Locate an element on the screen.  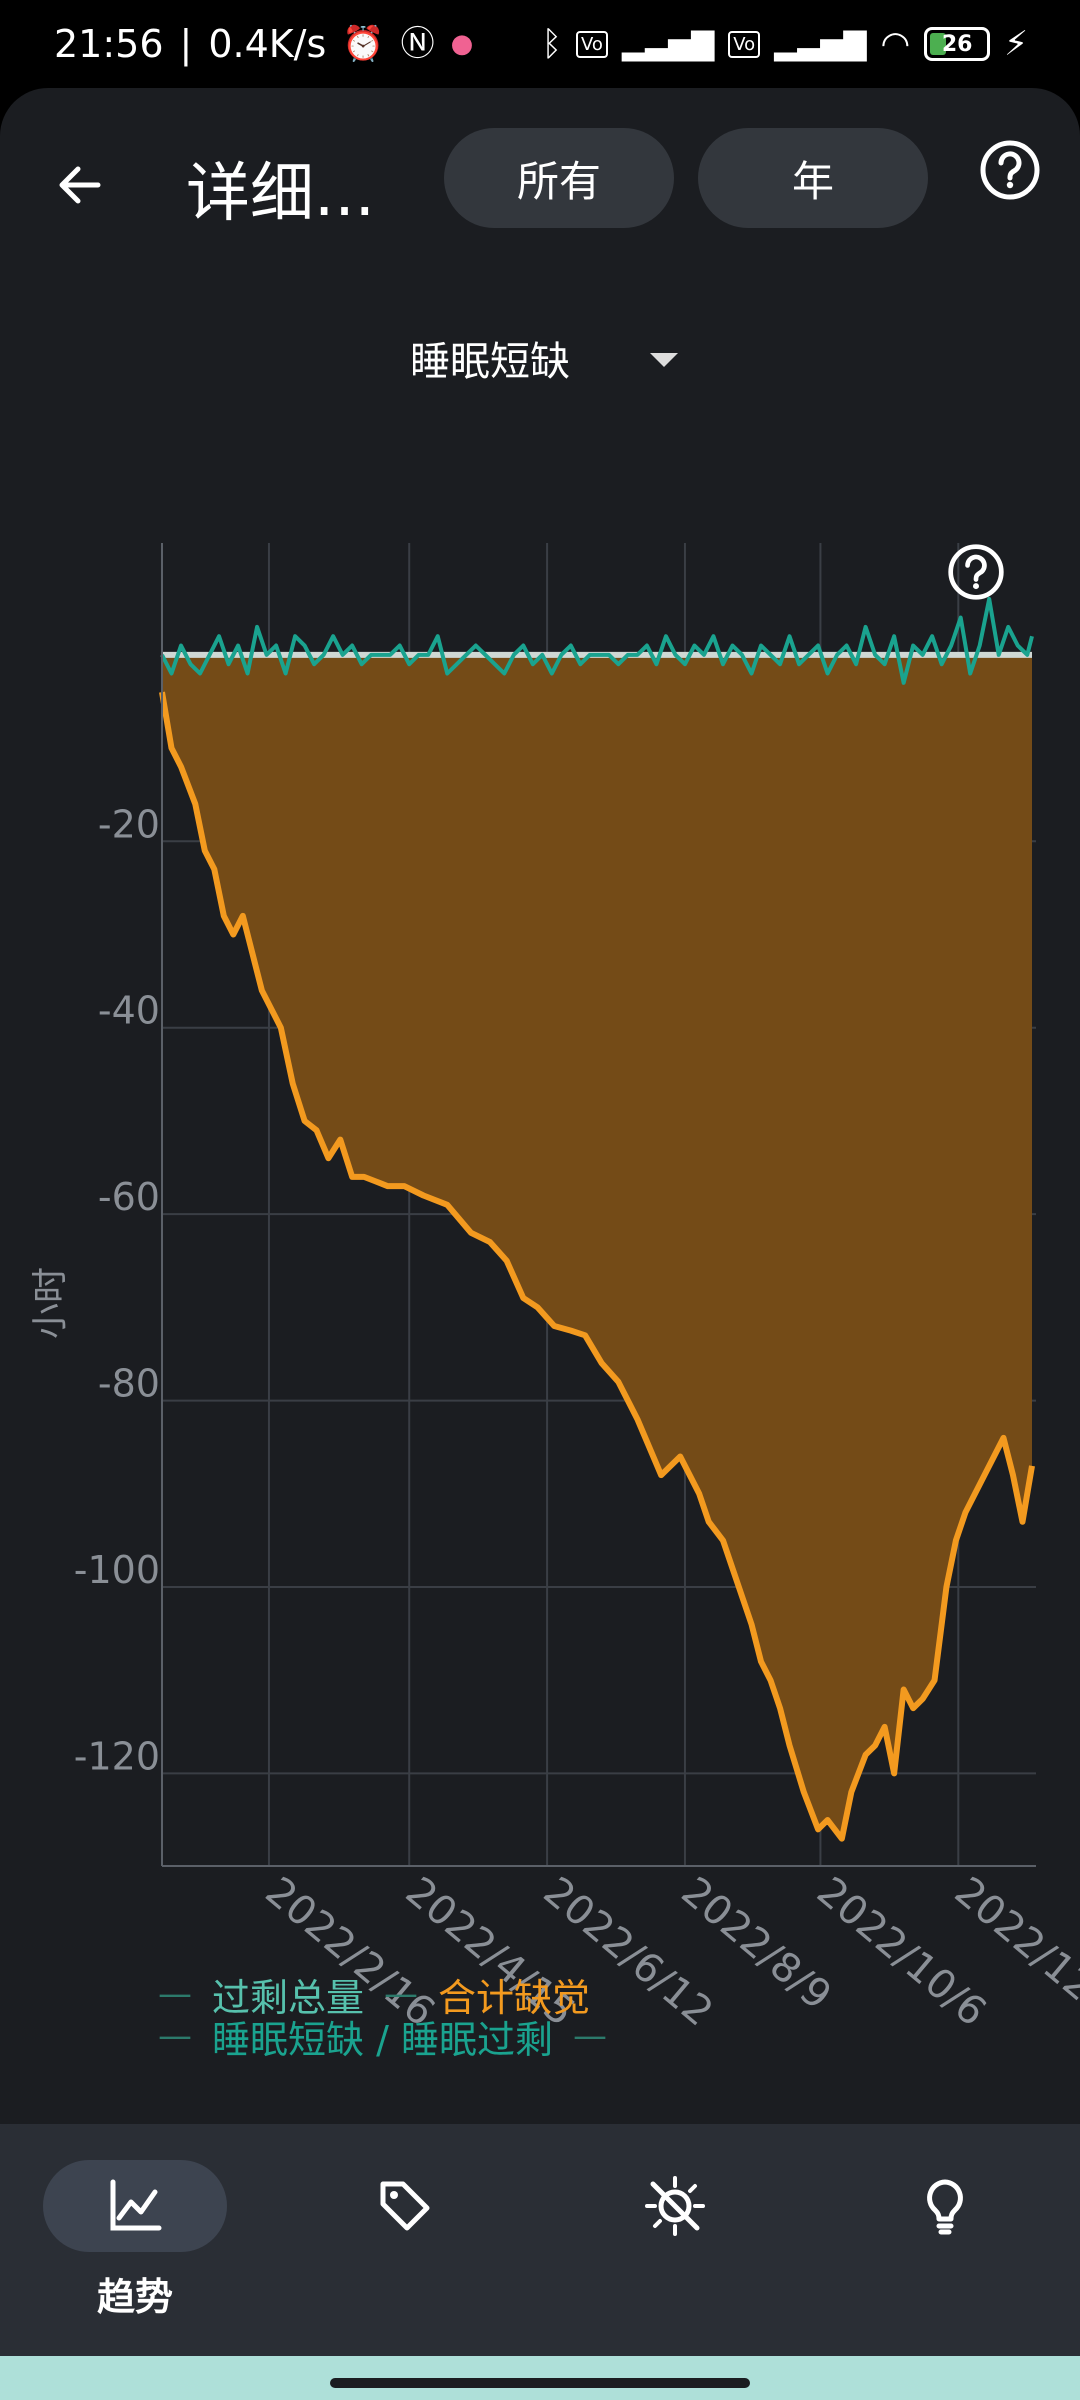
status-time: 21:56 is located at coordinates (109, 44).